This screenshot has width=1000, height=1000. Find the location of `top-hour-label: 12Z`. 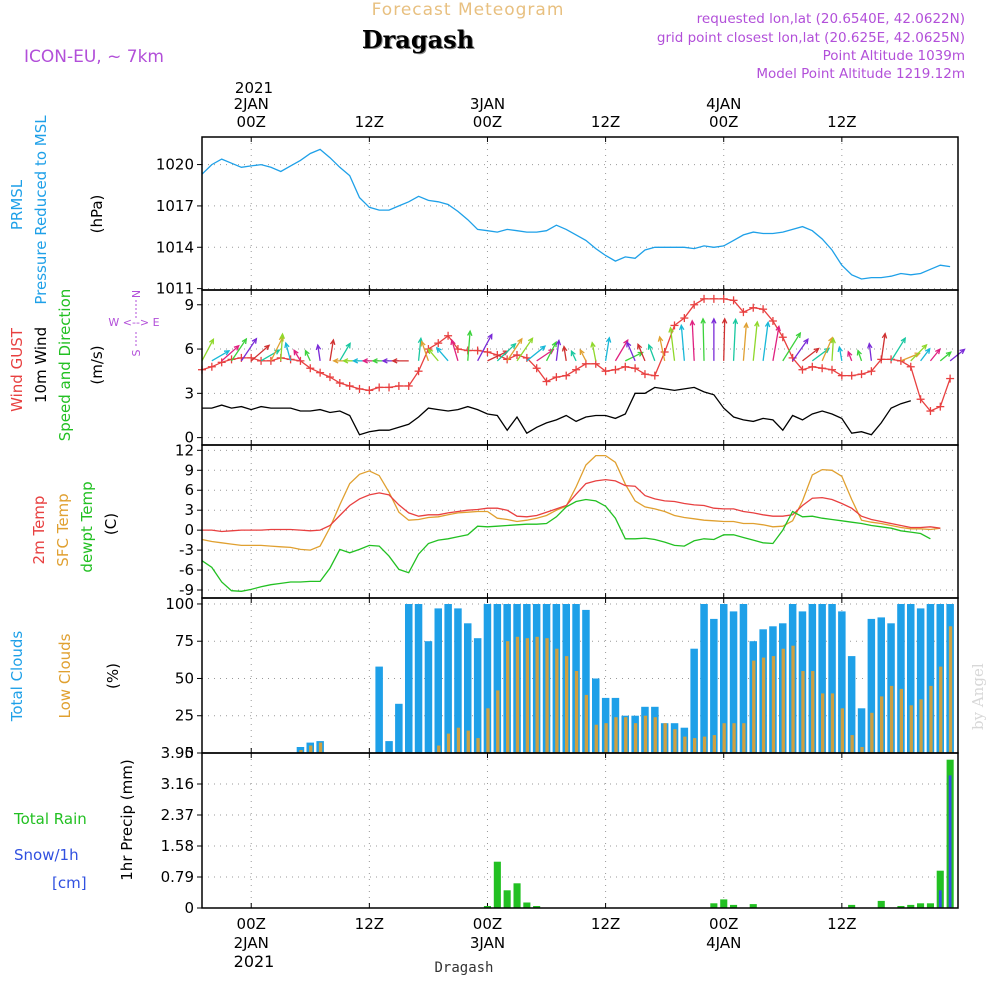

top-hour-label: 12Z is located at coordinates (841, 122).